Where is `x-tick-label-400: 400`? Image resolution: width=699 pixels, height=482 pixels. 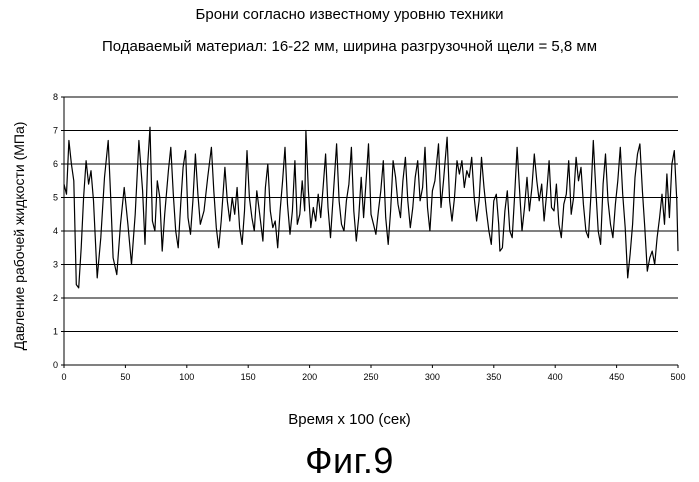
x-tick-label-400: 400 is located at coordinates (555, 377).